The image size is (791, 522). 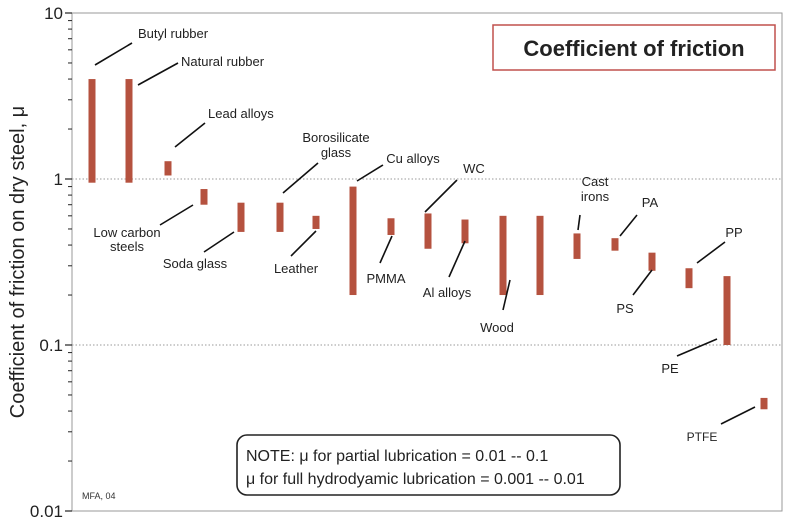 I want to click on note-box, so click(x=428, y=465).